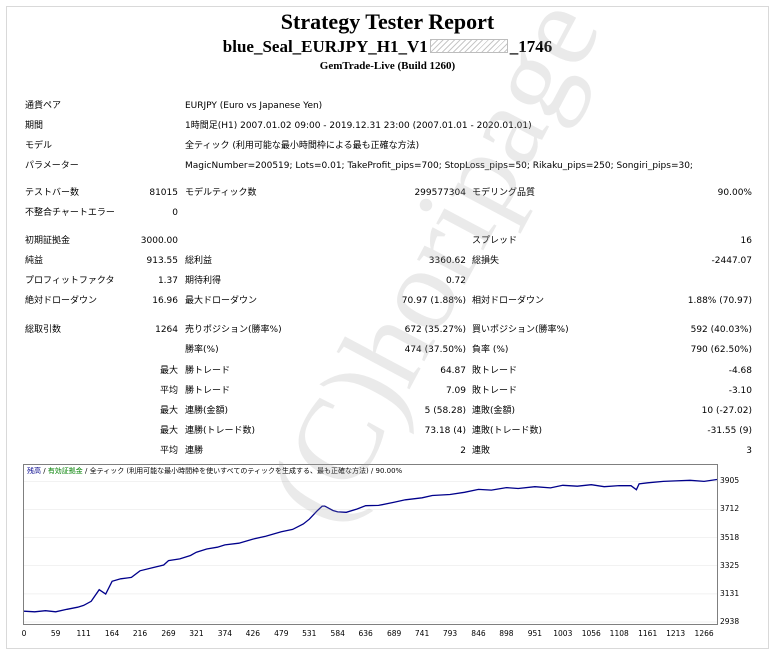 The image size is (775, 654). I want to click on short-positions-value: 672 (35.27%), so click(435, 330).